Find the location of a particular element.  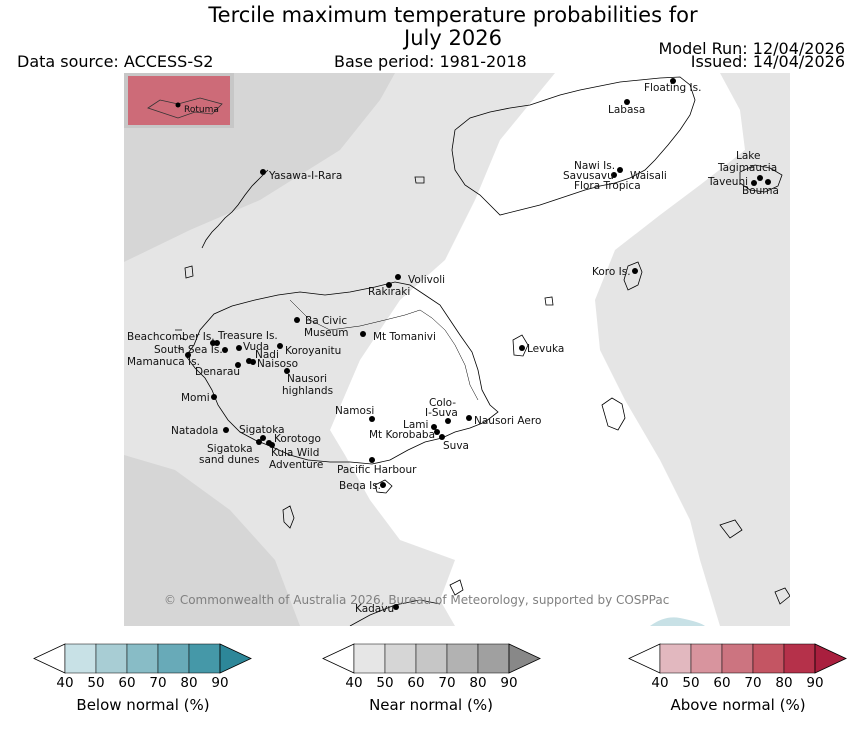

marker-volivoli is located at coordinates (398, 277).